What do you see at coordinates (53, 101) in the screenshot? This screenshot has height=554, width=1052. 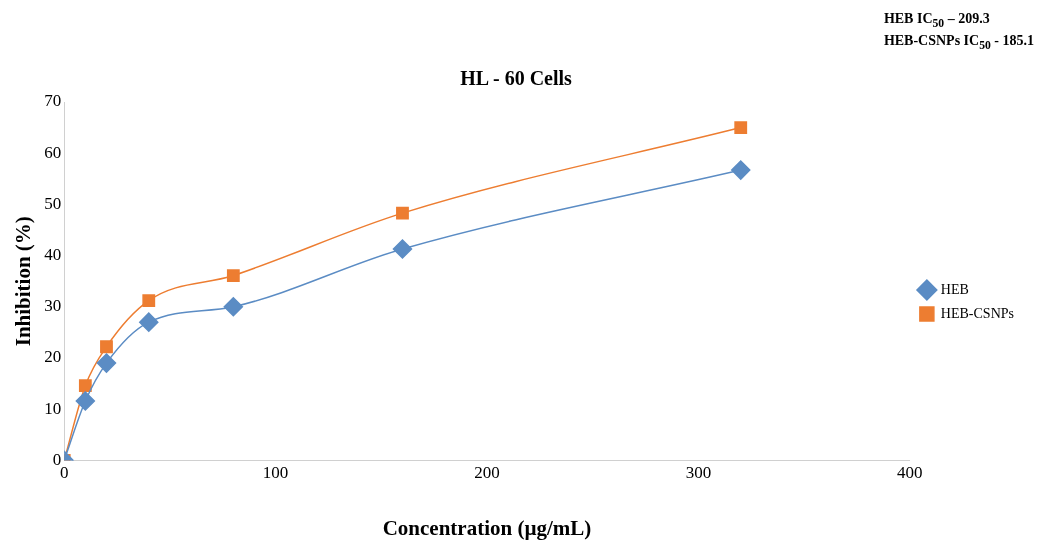 I see `y-tick-label: 70` at bounding box center [53, 101].